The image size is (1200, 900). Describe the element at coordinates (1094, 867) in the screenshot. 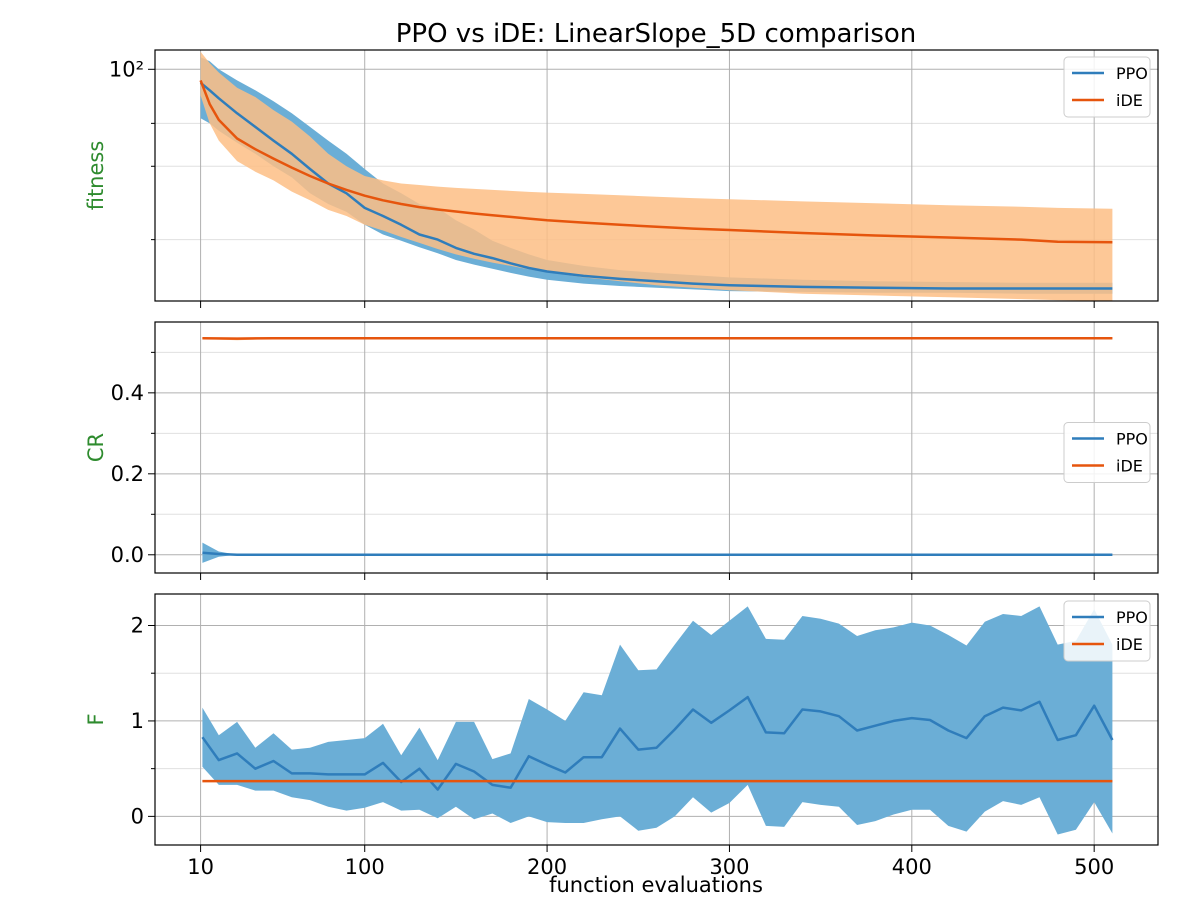

I see `x-tick-label: 500` at that location.